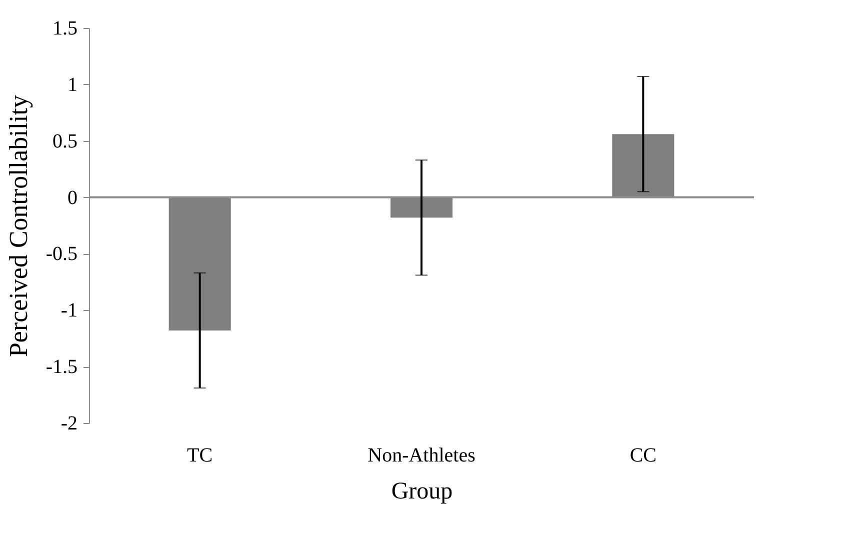 The height and width of the screenshot is (534, 849). I want to click on y-tick-label: 0.5, so click(65, 141).